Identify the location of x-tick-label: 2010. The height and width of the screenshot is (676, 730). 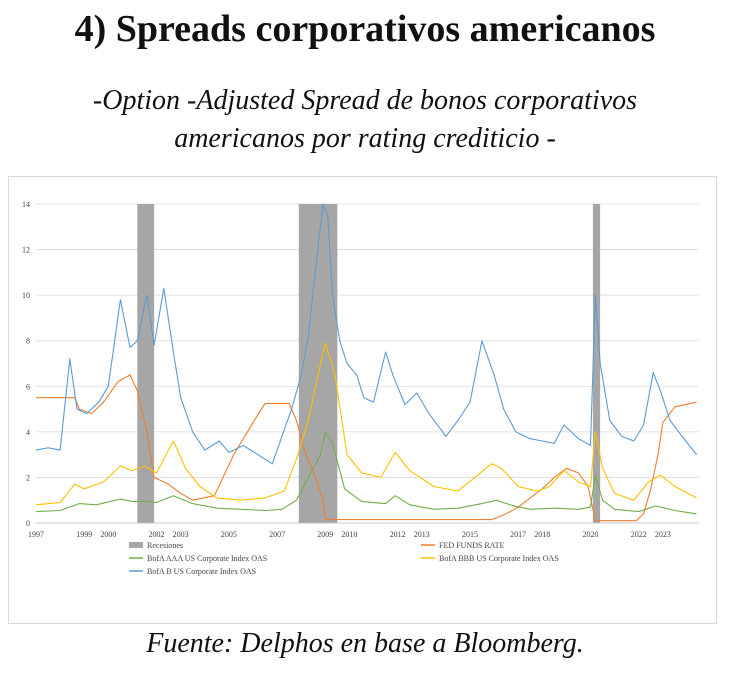
(349, 534).